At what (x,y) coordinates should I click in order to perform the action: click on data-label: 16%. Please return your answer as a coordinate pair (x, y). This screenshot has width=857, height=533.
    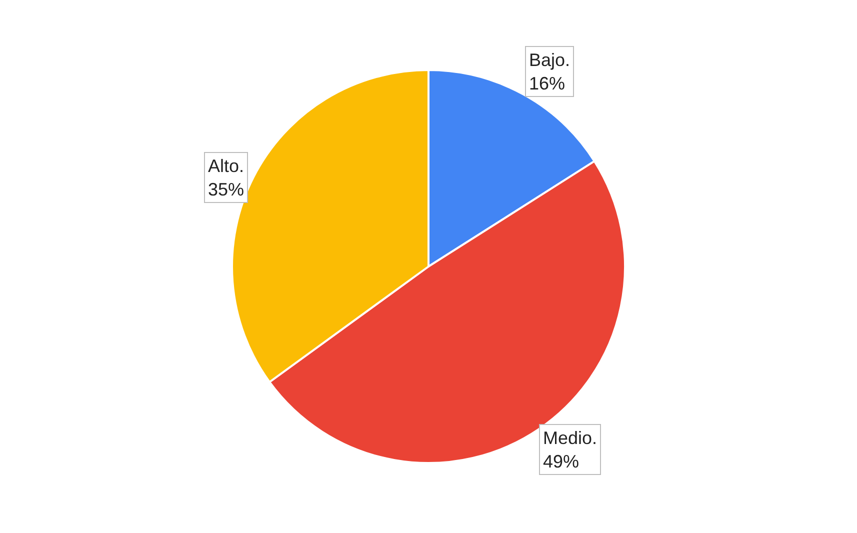
    Looking at the image, I should click on (547, 83).